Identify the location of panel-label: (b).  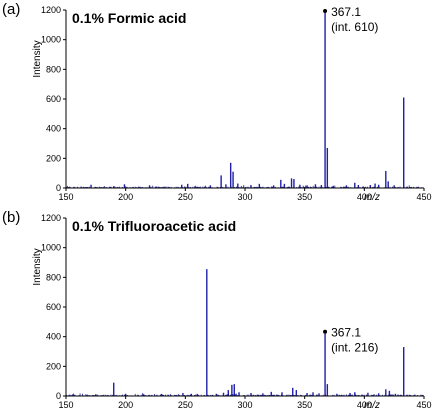
(11, 217).